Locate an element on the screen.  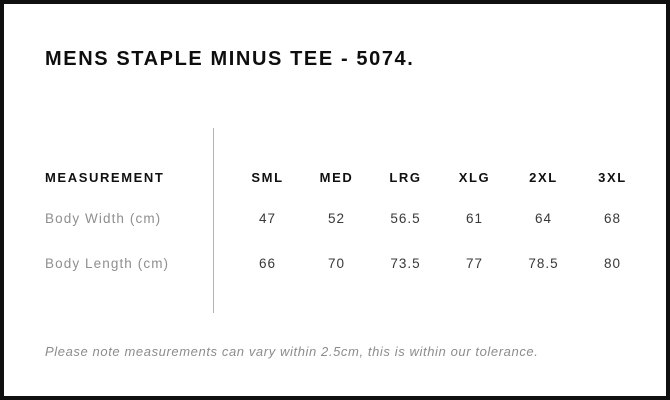
body-width-3xl: 68 is located at coordinates (612, 218).